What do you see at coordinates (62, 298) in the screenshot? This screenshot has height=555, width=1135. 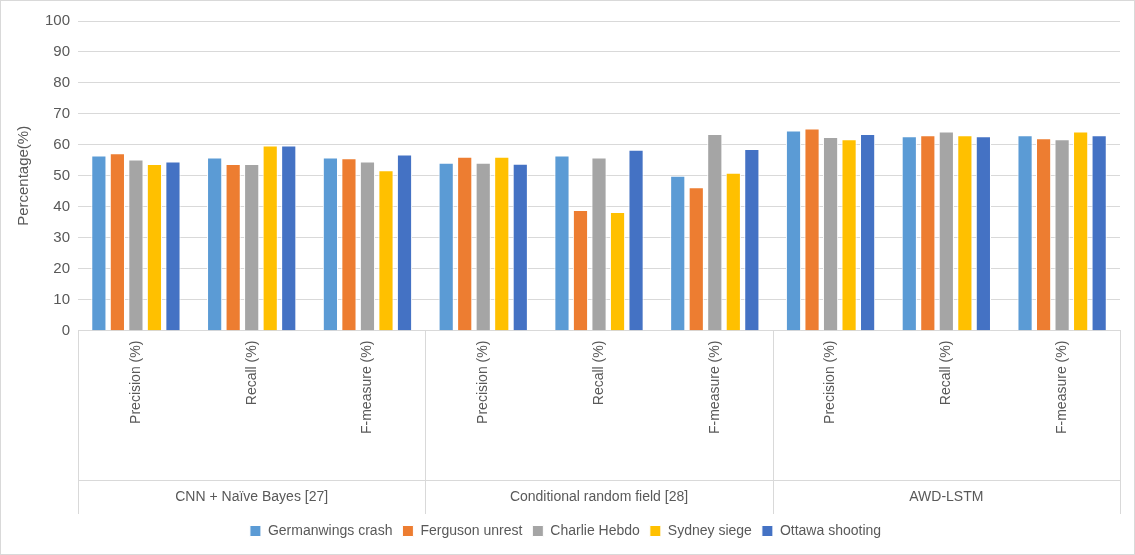 I see `y-tick-label: 10` at bounding box center [62, 298].